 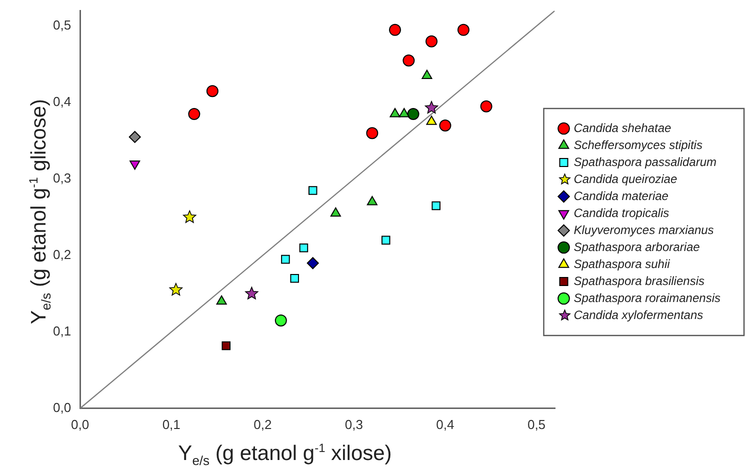 What do you see at coordinates (285, 454) in the screenshot?
I see `x-axis-title: Y$_{e/s}$ (g etanol g$^{-1}$ xilose)` at bounding box center [285, 454].